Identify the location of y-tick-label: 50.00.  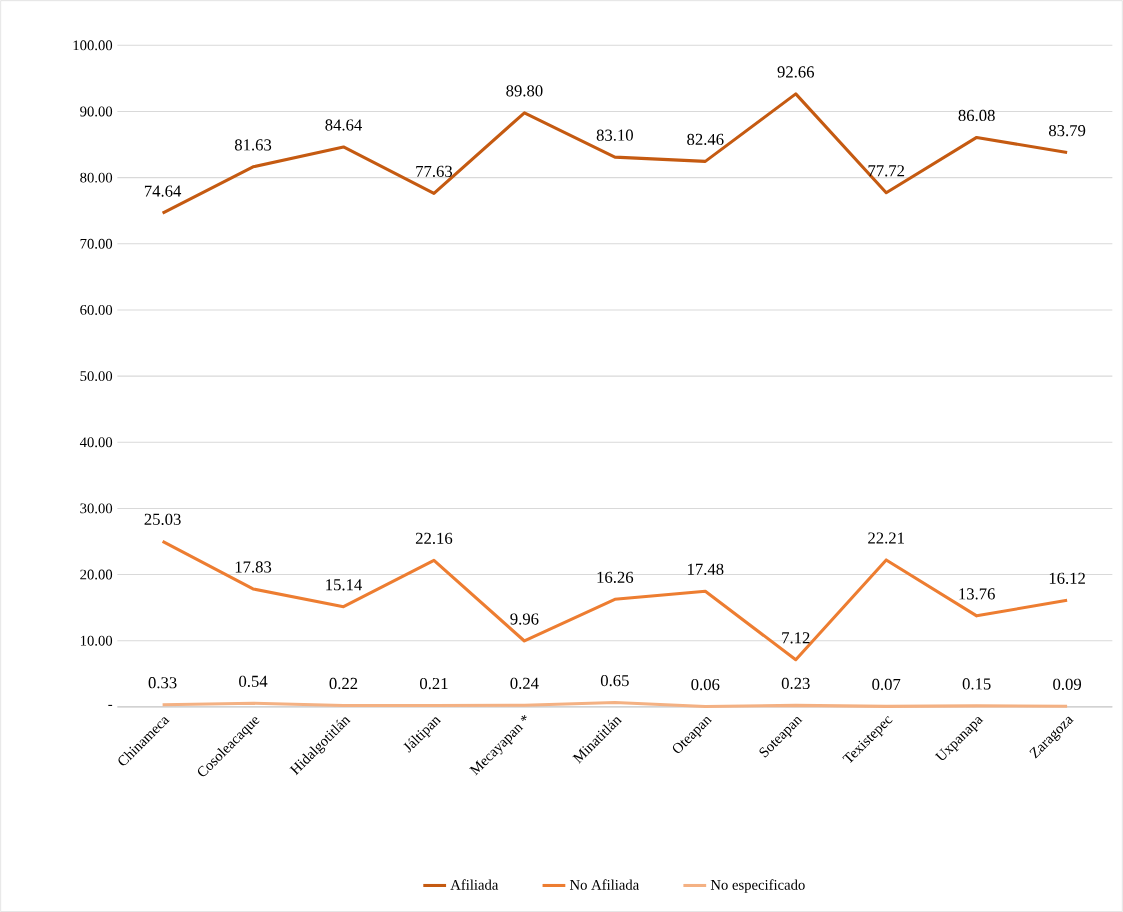
(96, 376).